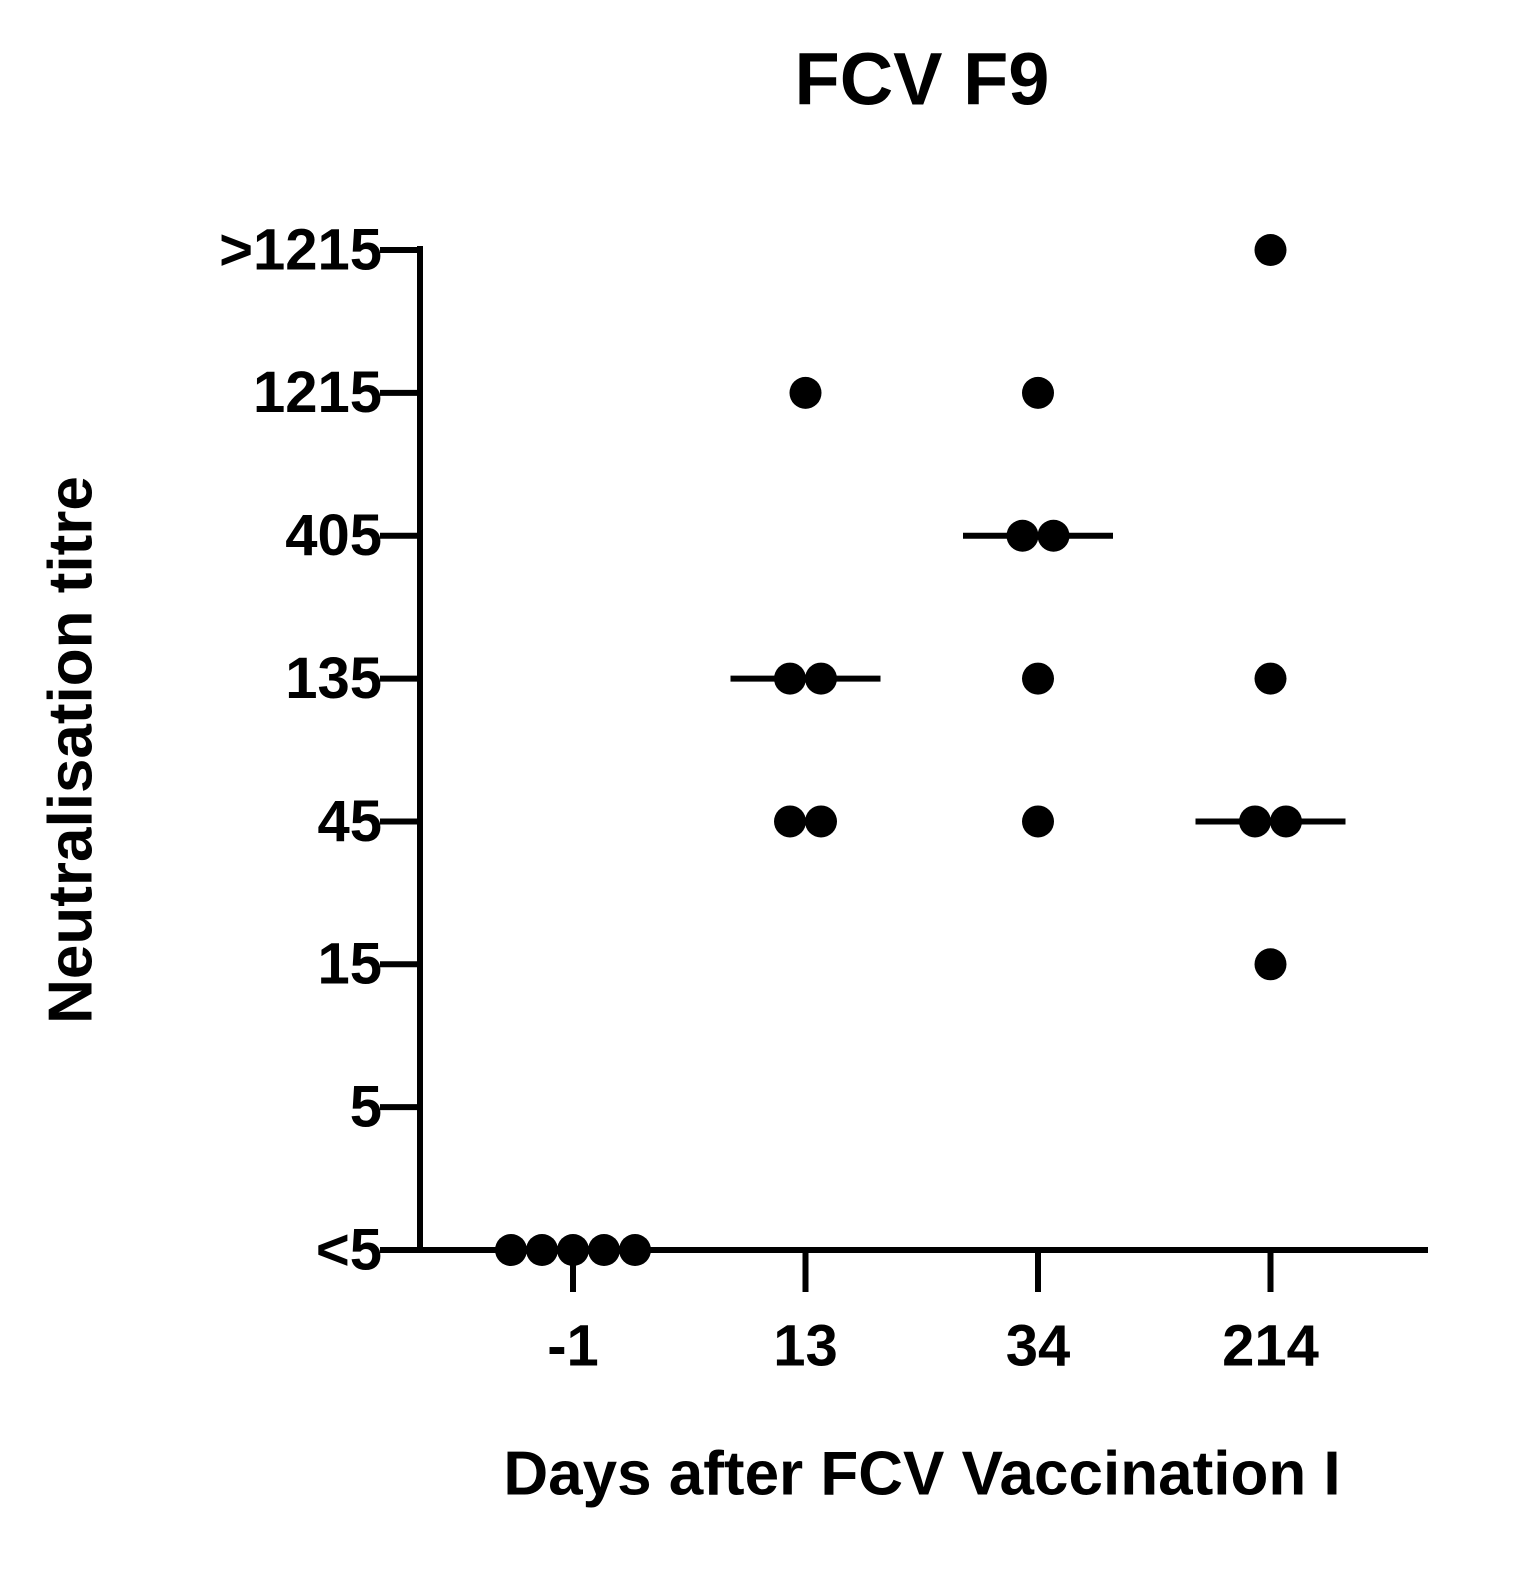 The image size is (1532, 1589). Describe the element at coordinates (922, 79) in the screenshot. I see `chart-title: FCV F9` at that location.